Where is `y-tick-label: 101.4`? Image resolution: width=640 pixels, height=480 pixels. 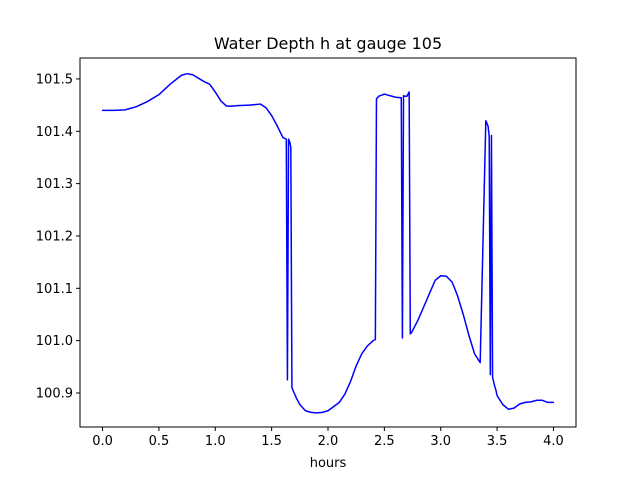
y-tick-label: 101.4 is located at coordinates (54, 132).